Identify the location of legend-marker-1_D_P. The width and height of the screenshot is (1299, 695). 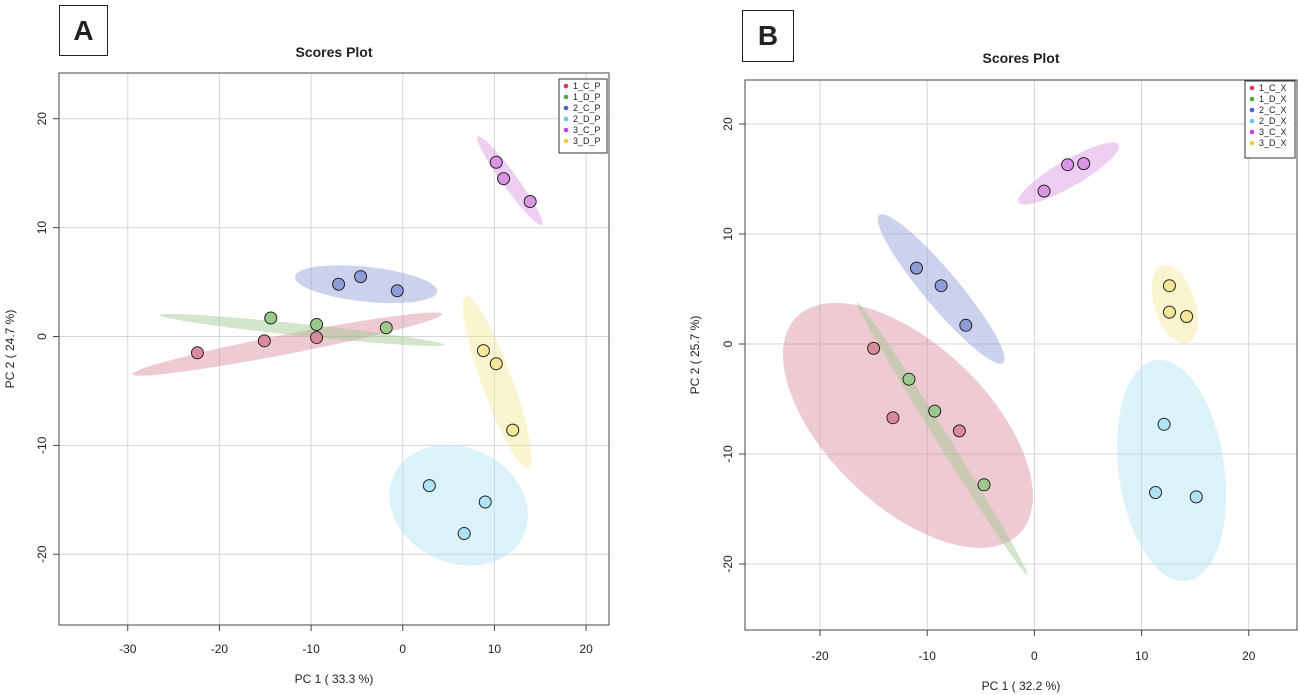
(566, 97).